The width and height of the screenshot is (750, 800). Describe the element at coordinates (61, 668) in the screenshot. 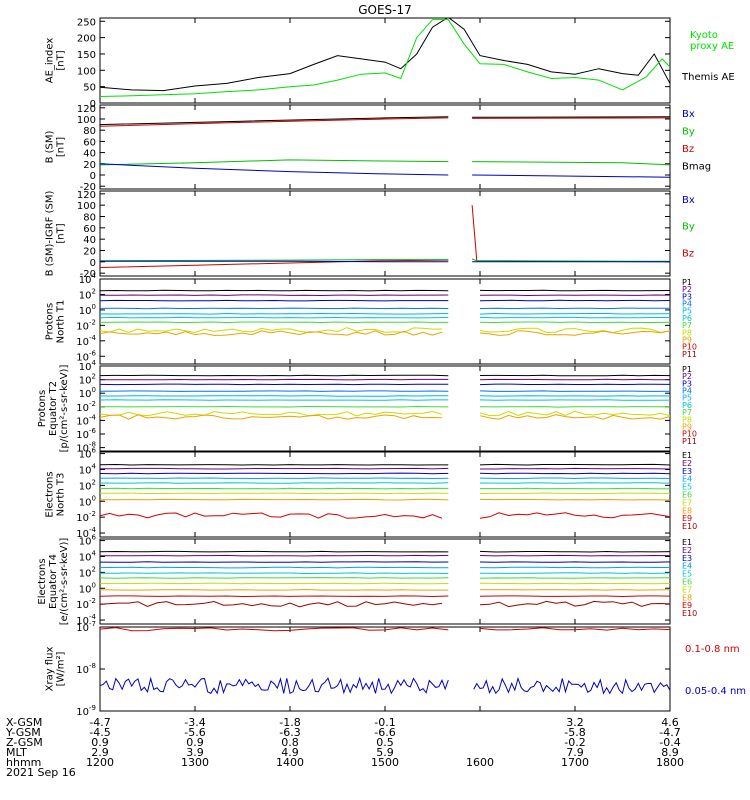

I see `y-axis-label: [W/m²]` at that location.